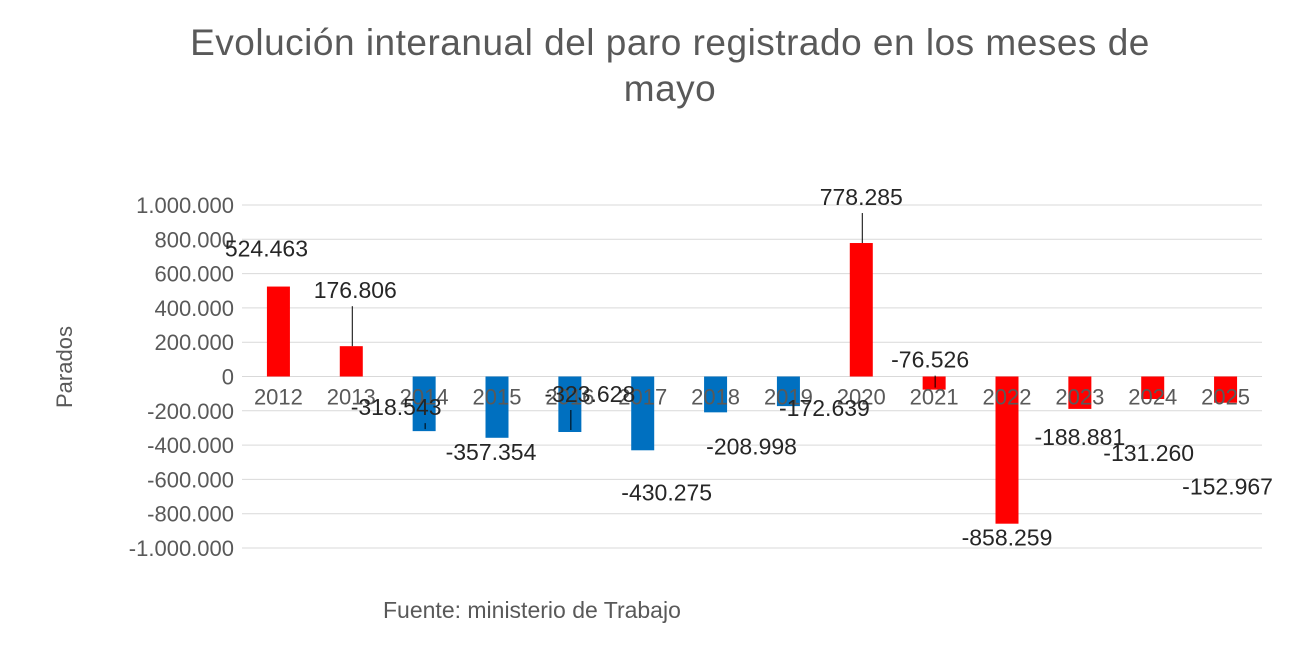 Image resolution: width=1300 pixels, height=651 pixels. Describe the element at coordinates (824, 408) in the screenshot. I see `data-label: -172.639` at that location.